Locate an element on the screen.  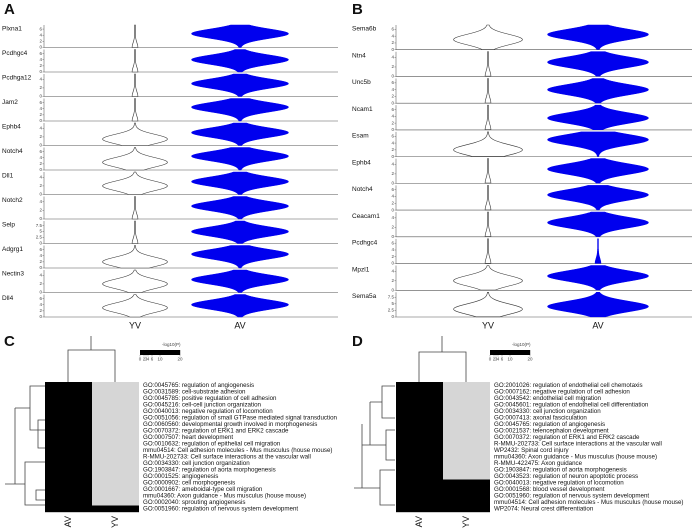
row-label: GO:0007413: axonal fasciculation is located at coordinates (540, 417).